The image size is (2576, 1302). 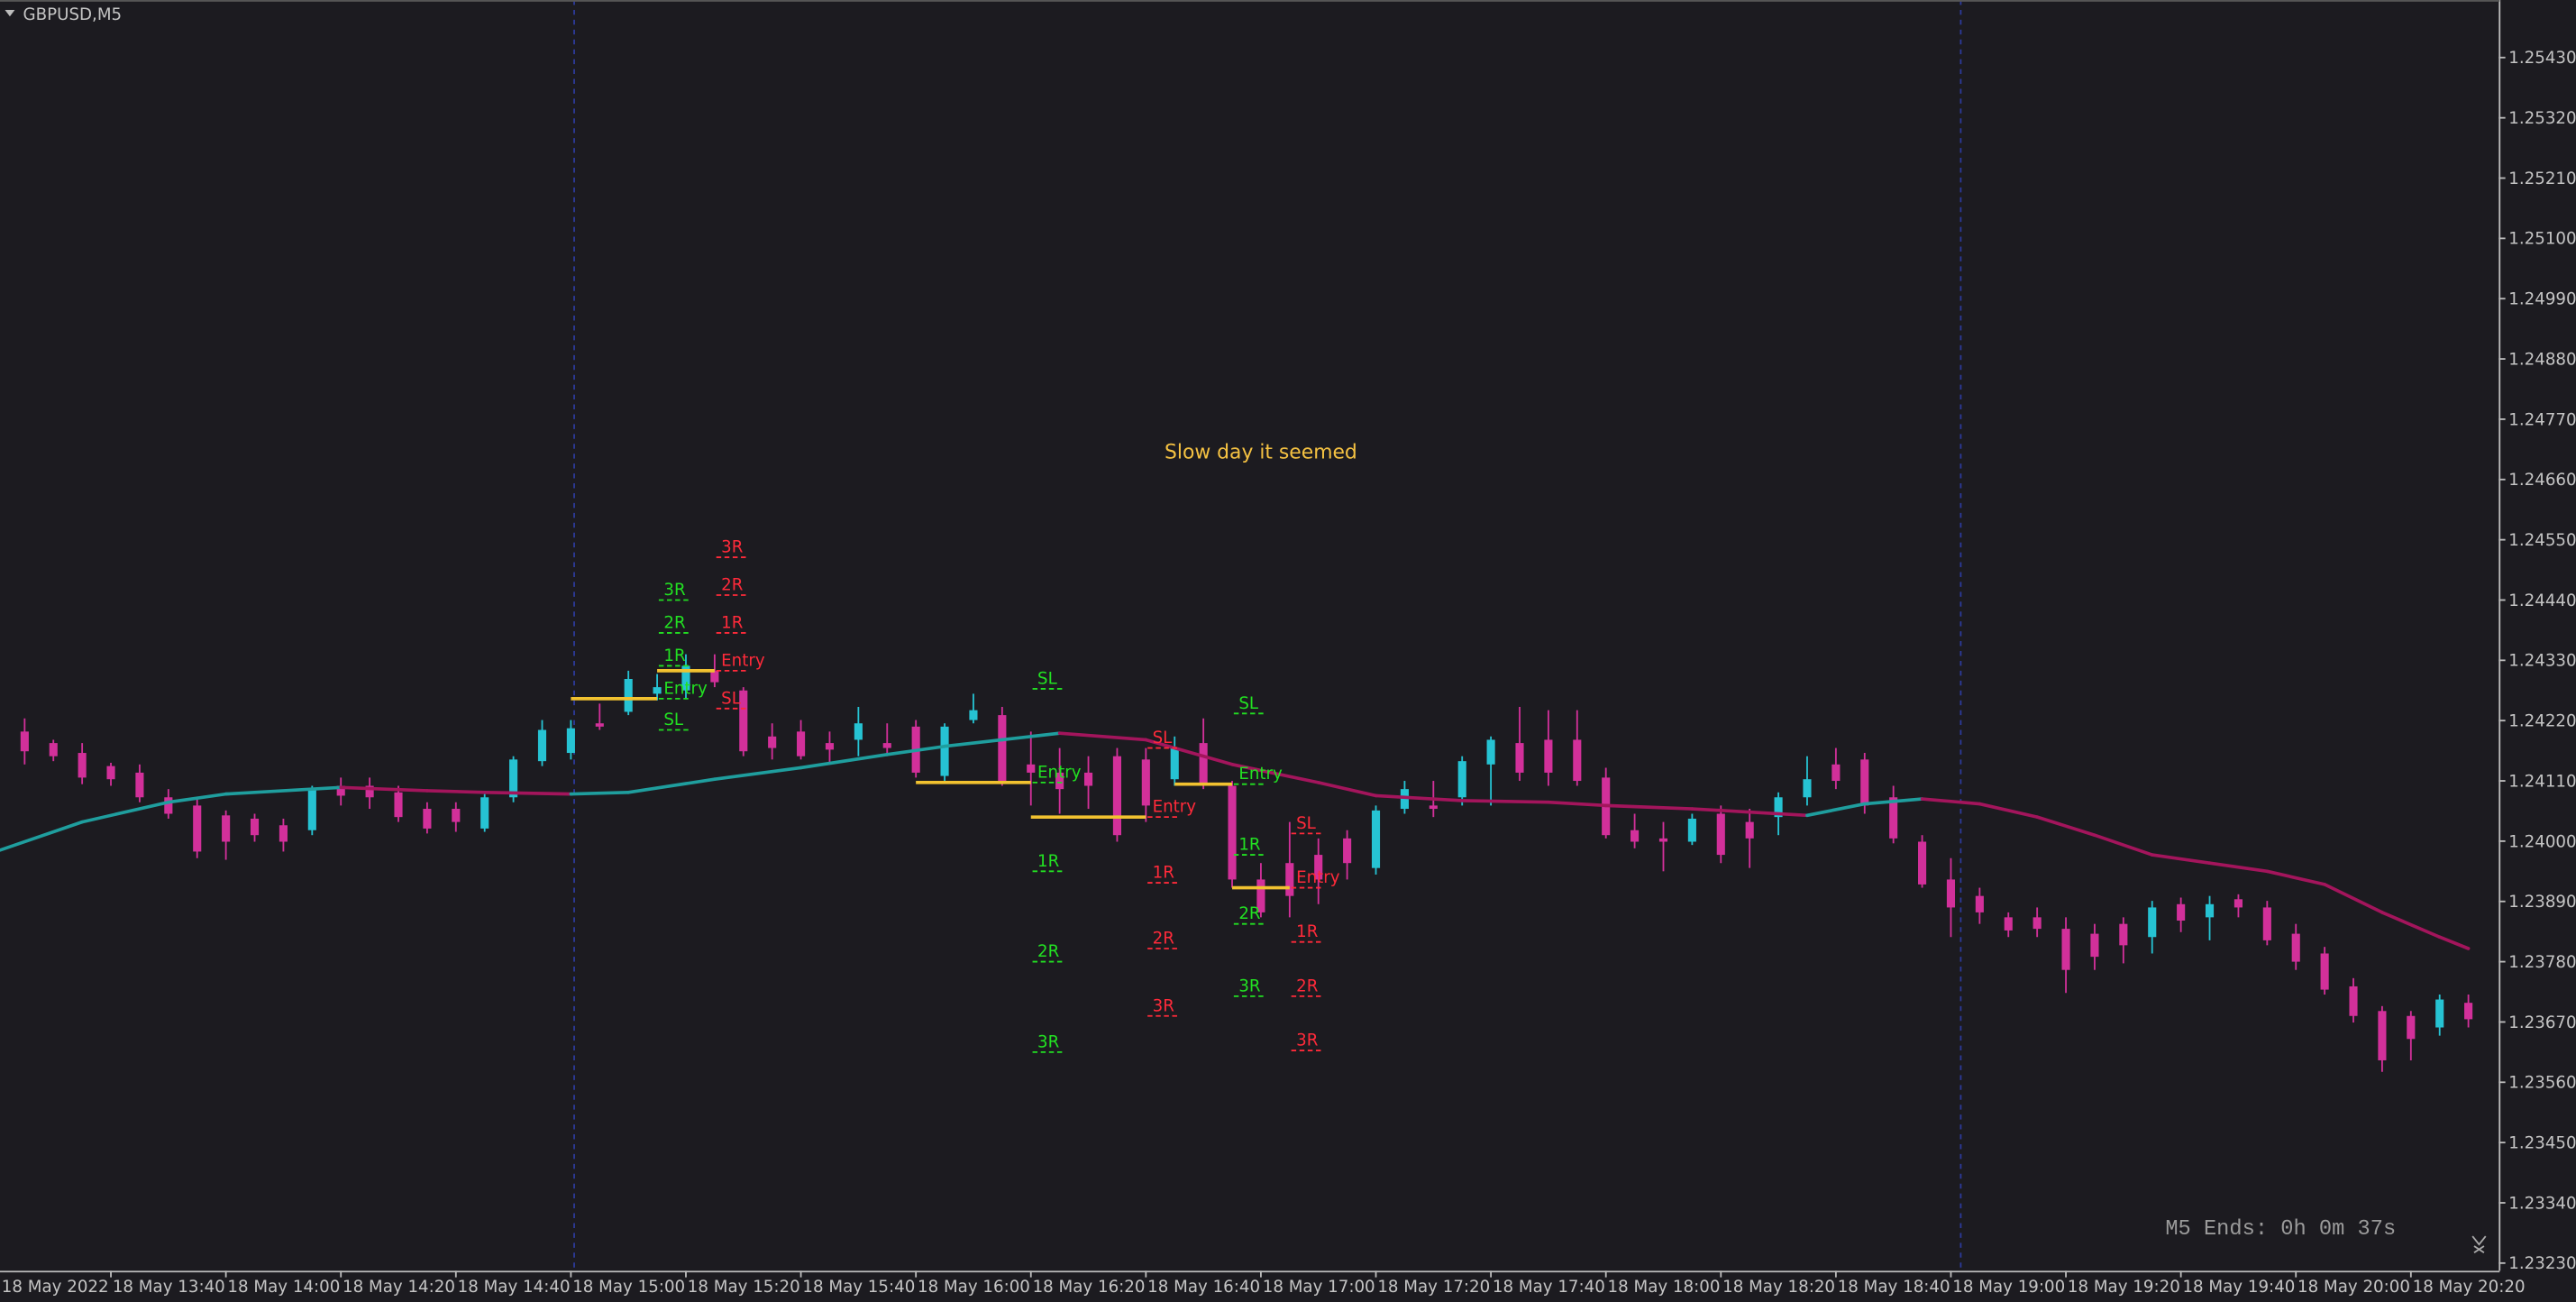 What do you see at coordinates (2542, 781) in the screenshot?
I see `y-tick-label: 1.24110` at bounding box center [2542, 781].